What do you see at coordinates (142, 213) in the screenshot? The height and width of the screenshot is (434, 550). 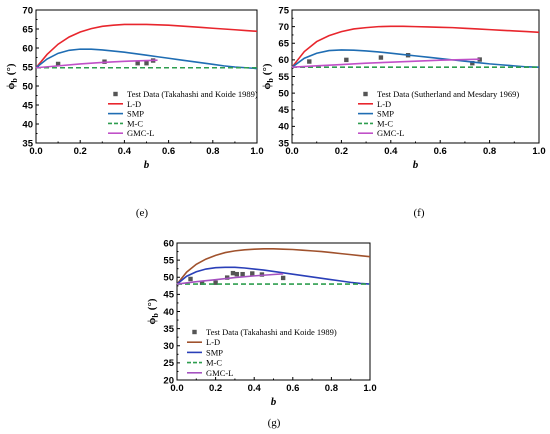 I see `panel-label: (e)` at bounding box center [142, 213].